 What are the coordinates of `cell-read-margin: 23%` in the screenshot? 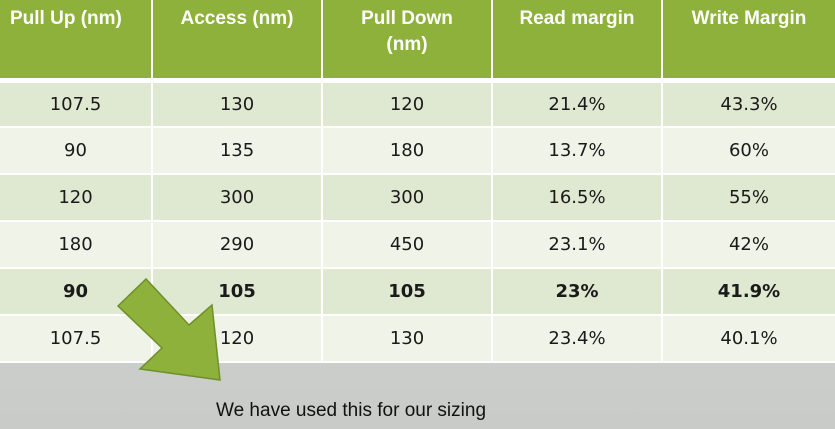 It's located at (577, 292).